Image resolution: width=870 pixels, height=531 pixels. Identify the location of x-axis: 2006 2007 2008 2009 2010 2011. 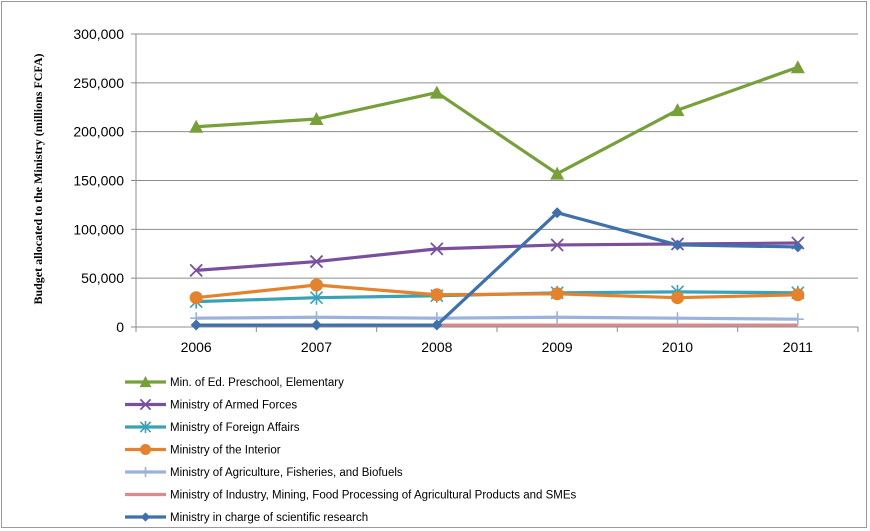
(497, 340).